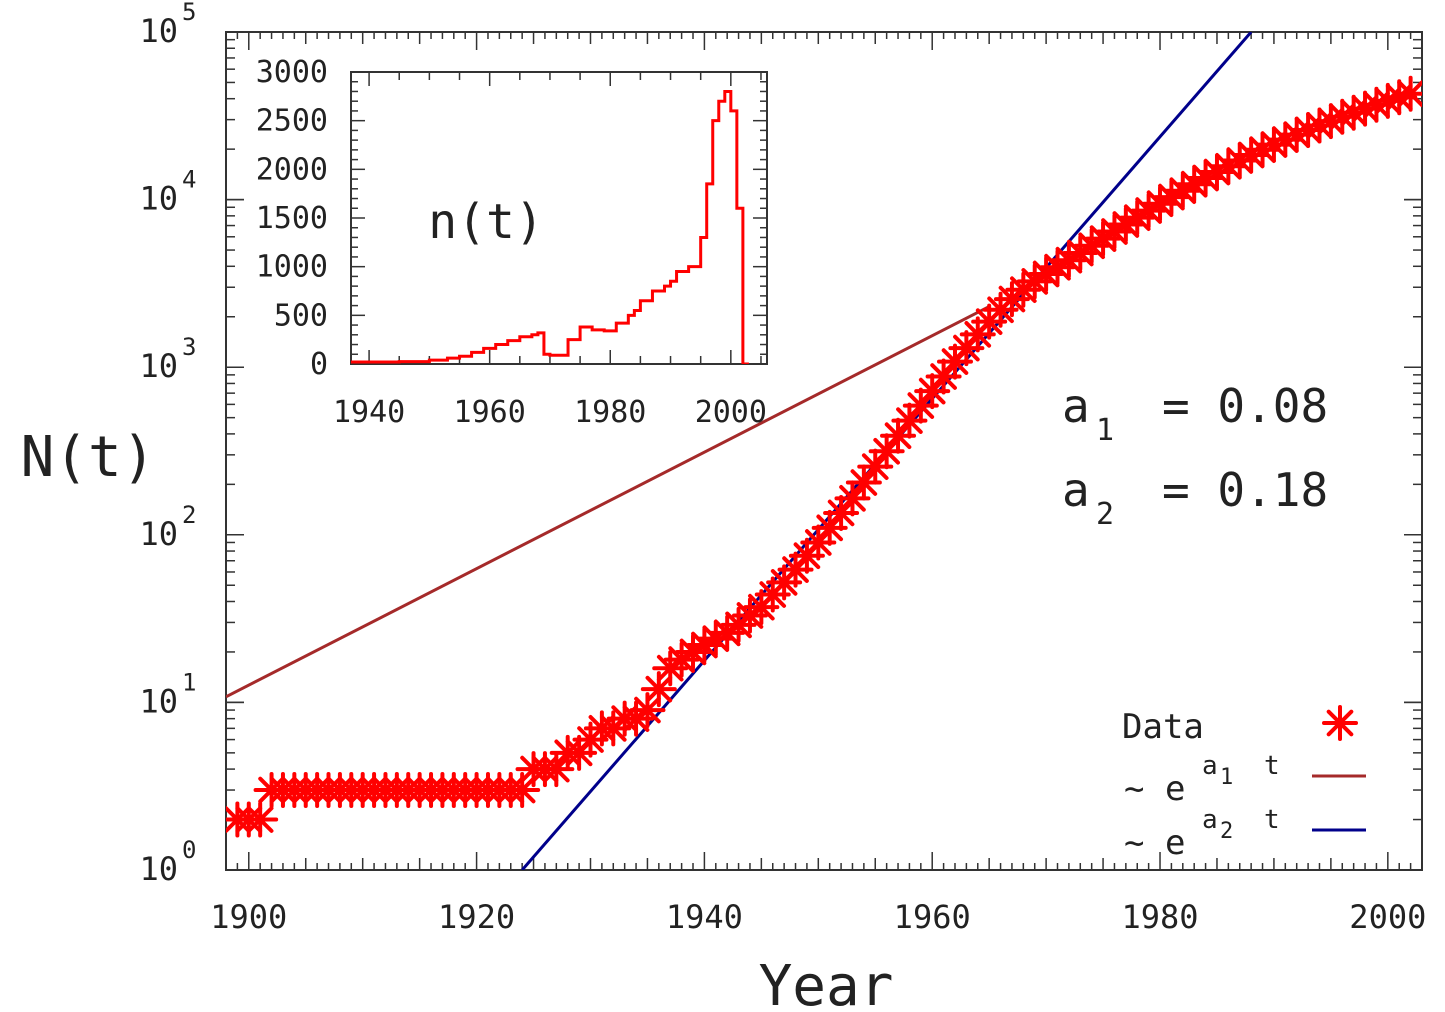 This screenshot has width=1445, height=1012. Describe the element at coordinates (610, 412) in the screenshot. I see `inset-x-tick-label: 1980` at that location.